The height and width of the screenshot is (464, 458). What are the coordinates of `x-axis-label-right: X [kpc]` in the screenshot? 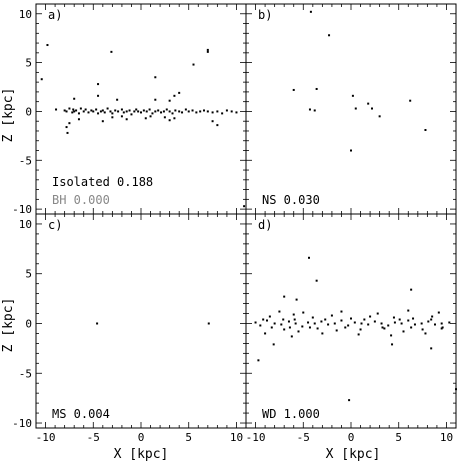 It's located at (353, 454).